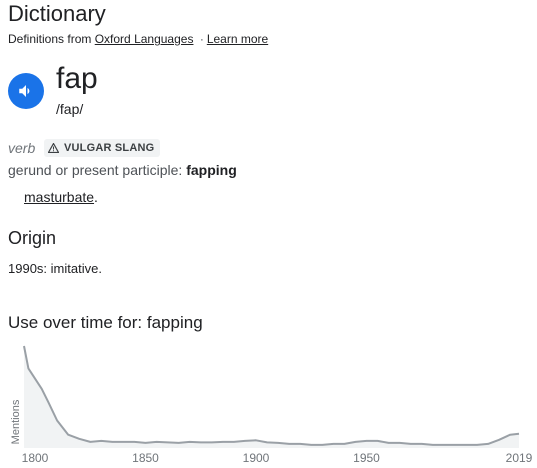 The image size is (537, 468). What do you see at coordinates (70, 109) in the screenshot?
I see `pronunciation: /fap/` at bounding box center [70, 109].